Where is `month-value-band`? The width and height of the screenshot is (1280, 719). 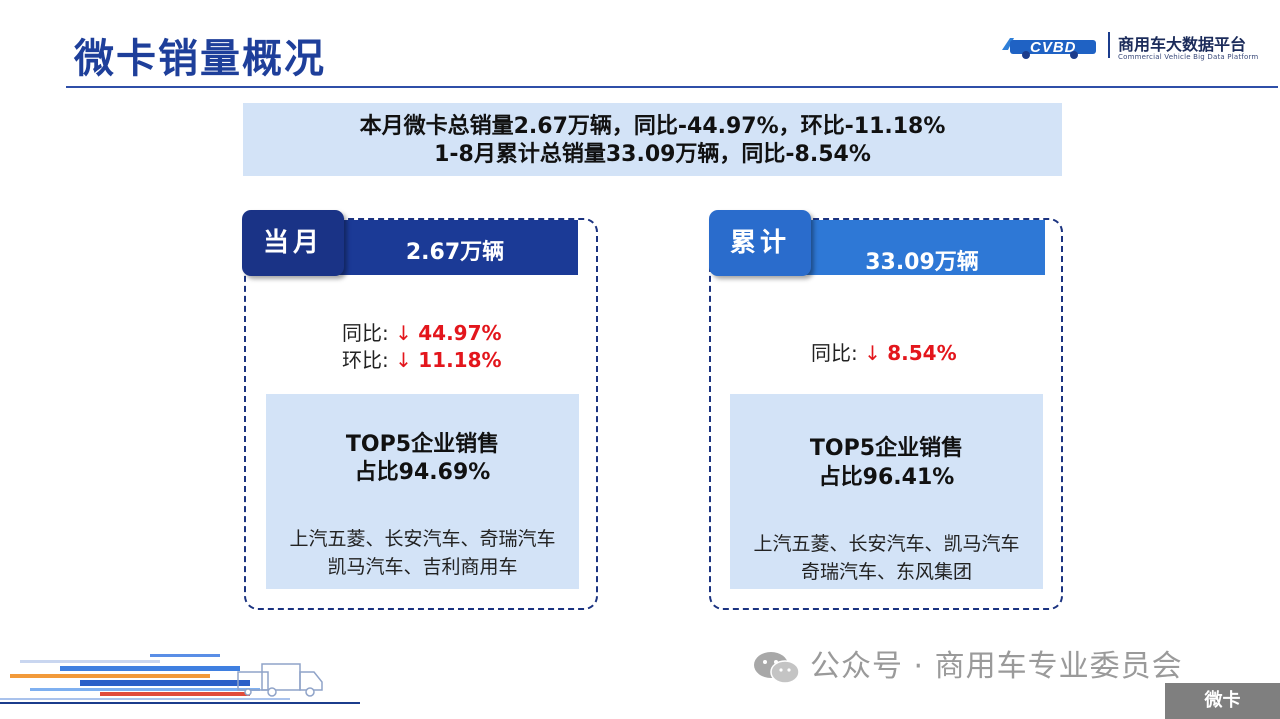 month-value-band is located at coordinates (455, 247).